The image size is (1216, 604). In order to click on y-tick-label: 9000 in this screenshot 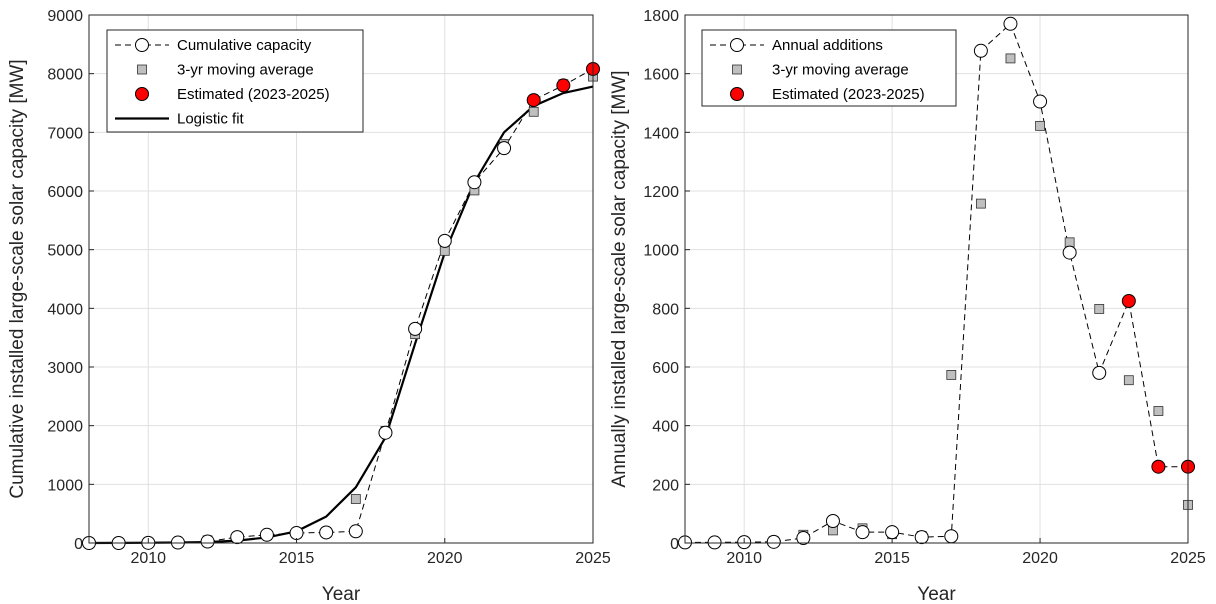, I will do `click(65, 16)`.